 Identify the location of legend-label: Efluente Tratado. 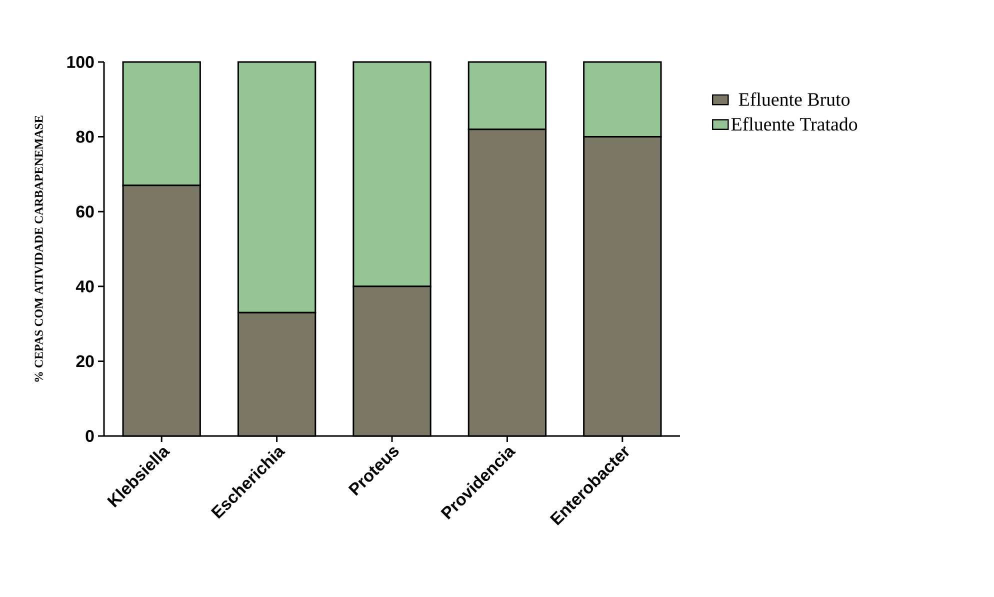
(794, 124).